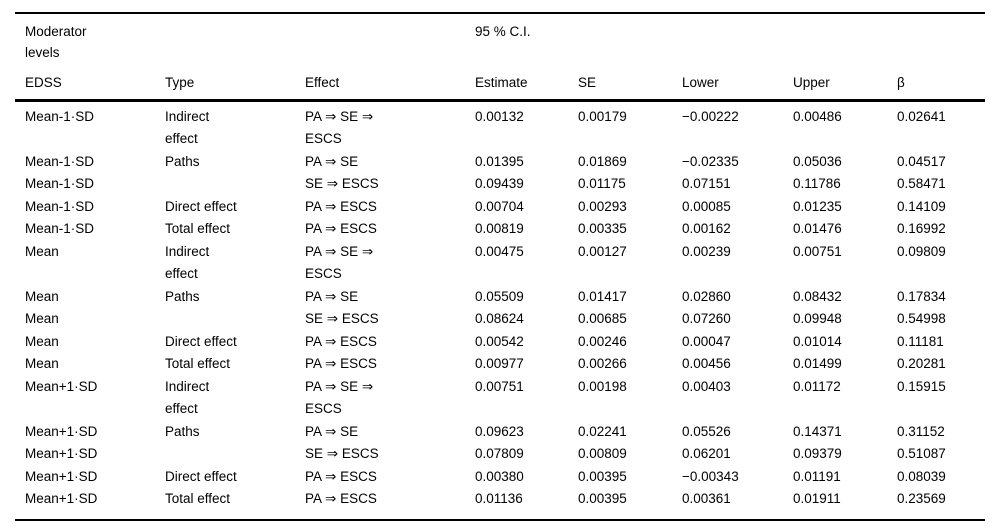 This screenshot has width=1000, height=530. I want to click on cell-upper: 0.08432, so click(817, 296).